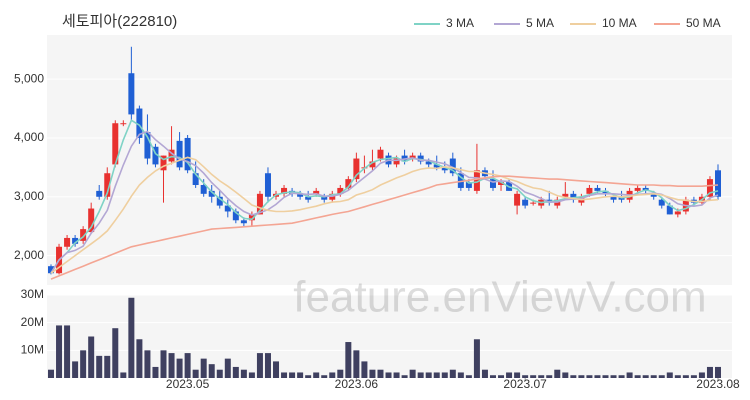  Describe the element at coordinates (619, 23) in the screenshot. I see `legend-label: 10 MA` at that location.